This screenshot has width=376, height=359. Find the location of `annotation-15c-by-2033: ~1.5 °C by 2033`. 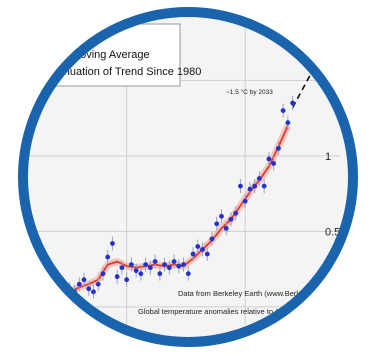

annotation-15c-by-2033: ~1.5 °C by 2033 is located at coordinates (249, 92).